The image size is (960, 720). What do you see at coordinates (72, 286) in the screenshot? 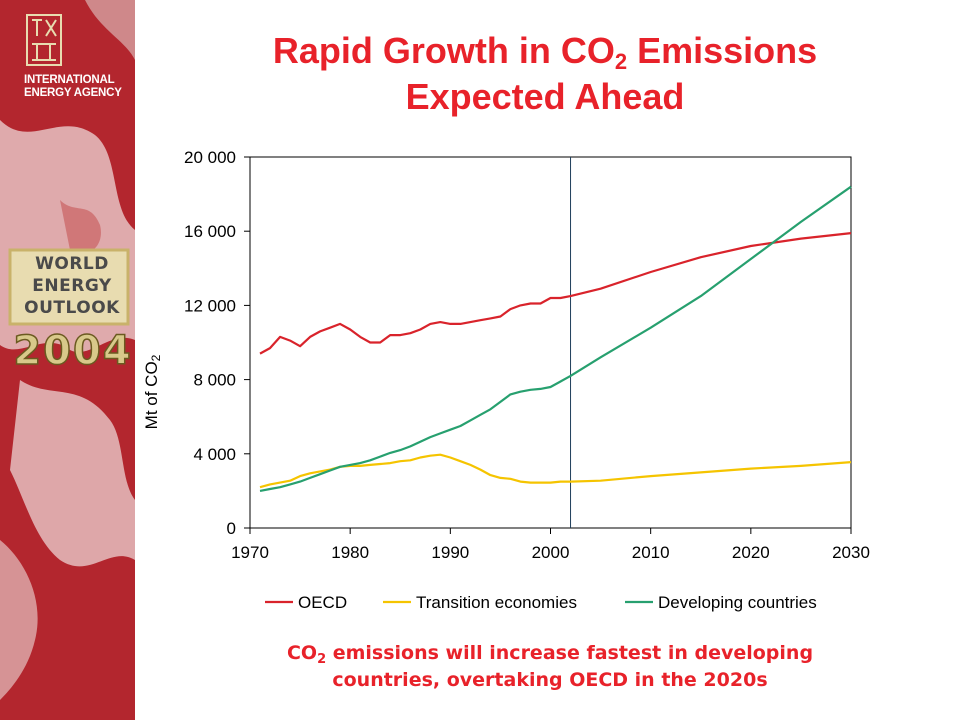
I see `weo-line-energy: ENERGY` at bounding box center [72, 286].